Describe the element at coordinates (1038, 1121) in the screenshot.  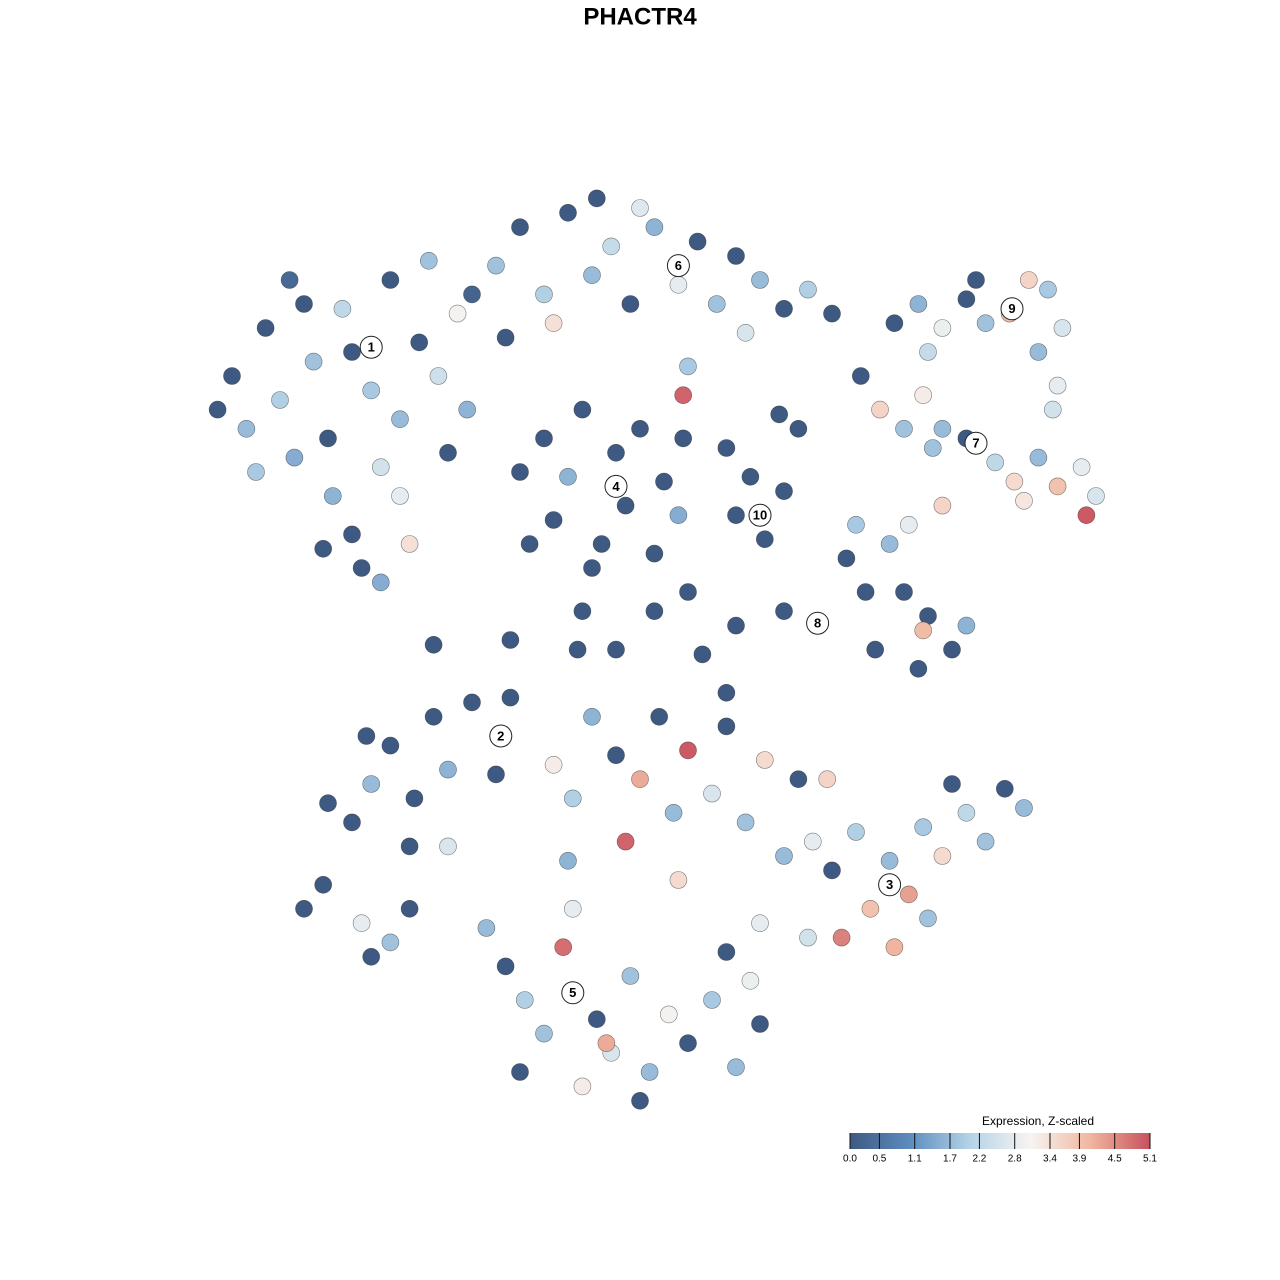
I see `colorbar-title: Expression, Z-scaled` at that location.